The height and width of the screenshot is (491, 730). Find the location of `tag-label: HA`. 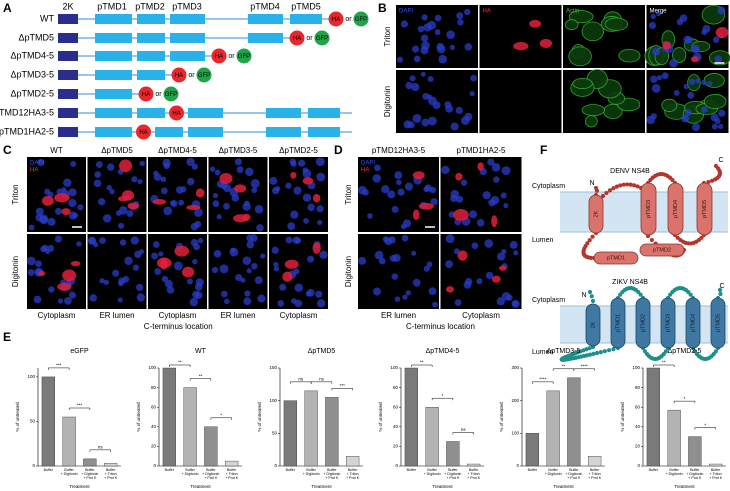

tag-label: HA is located at coordinates (297, 39).